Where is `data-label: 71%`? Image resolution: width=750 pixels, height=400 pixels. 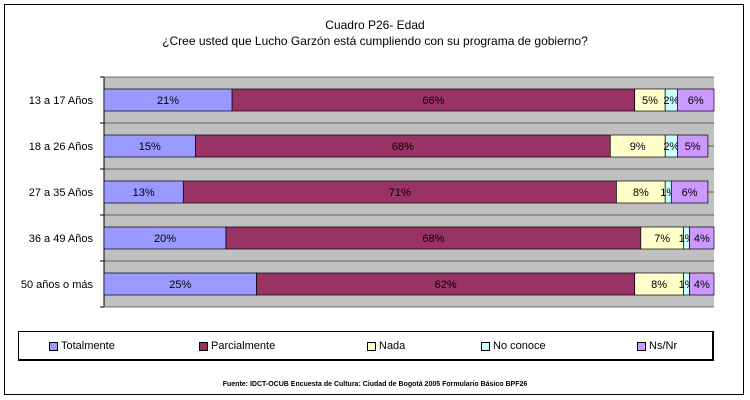
data-label: 71% is located at coordinates (400, 193).